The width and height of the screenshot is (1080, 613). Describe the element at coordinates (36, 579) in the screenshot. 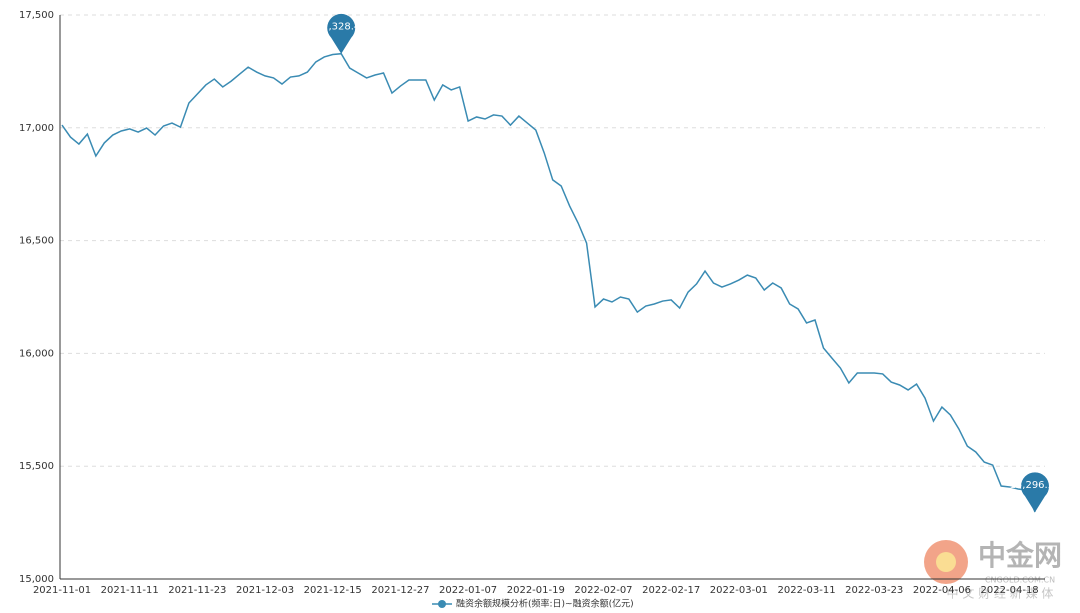

I see `y-tick-label: 15,000` at that location.